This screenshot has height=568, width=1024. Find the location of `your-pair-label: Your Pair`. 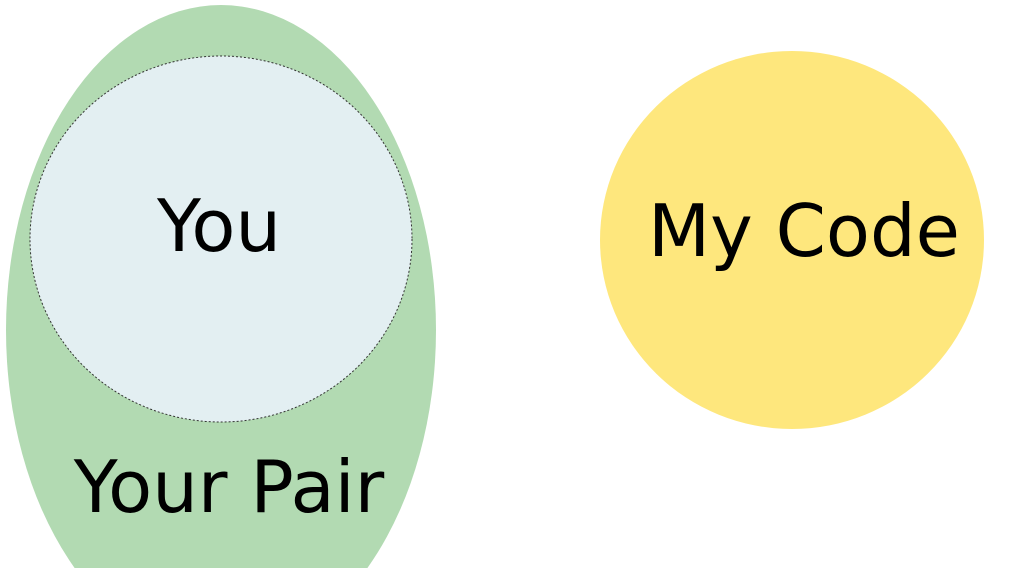

your-pair-label: Your Pair is located at coordinates (229, 487).